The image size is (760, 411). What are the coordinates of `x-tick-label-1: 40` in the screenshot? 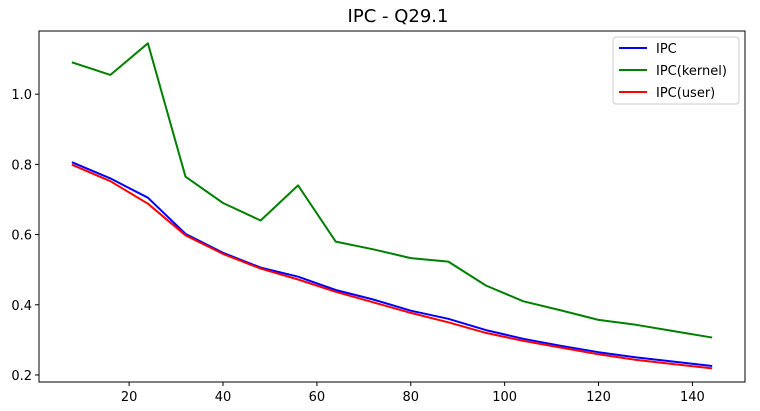 It's located at (223, 397).